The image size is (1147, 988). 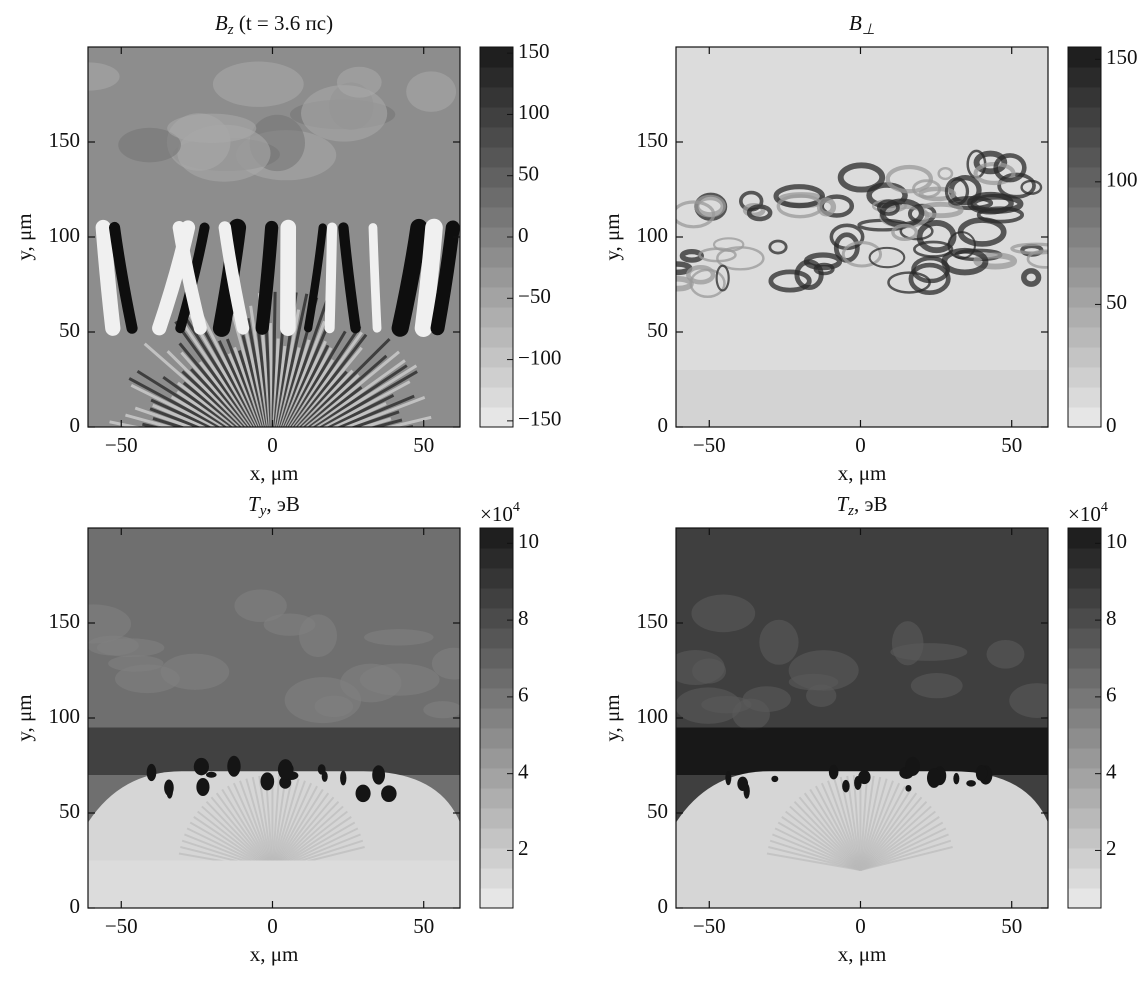 I want to click on title-subscript: y, so click(x=262, y=511).